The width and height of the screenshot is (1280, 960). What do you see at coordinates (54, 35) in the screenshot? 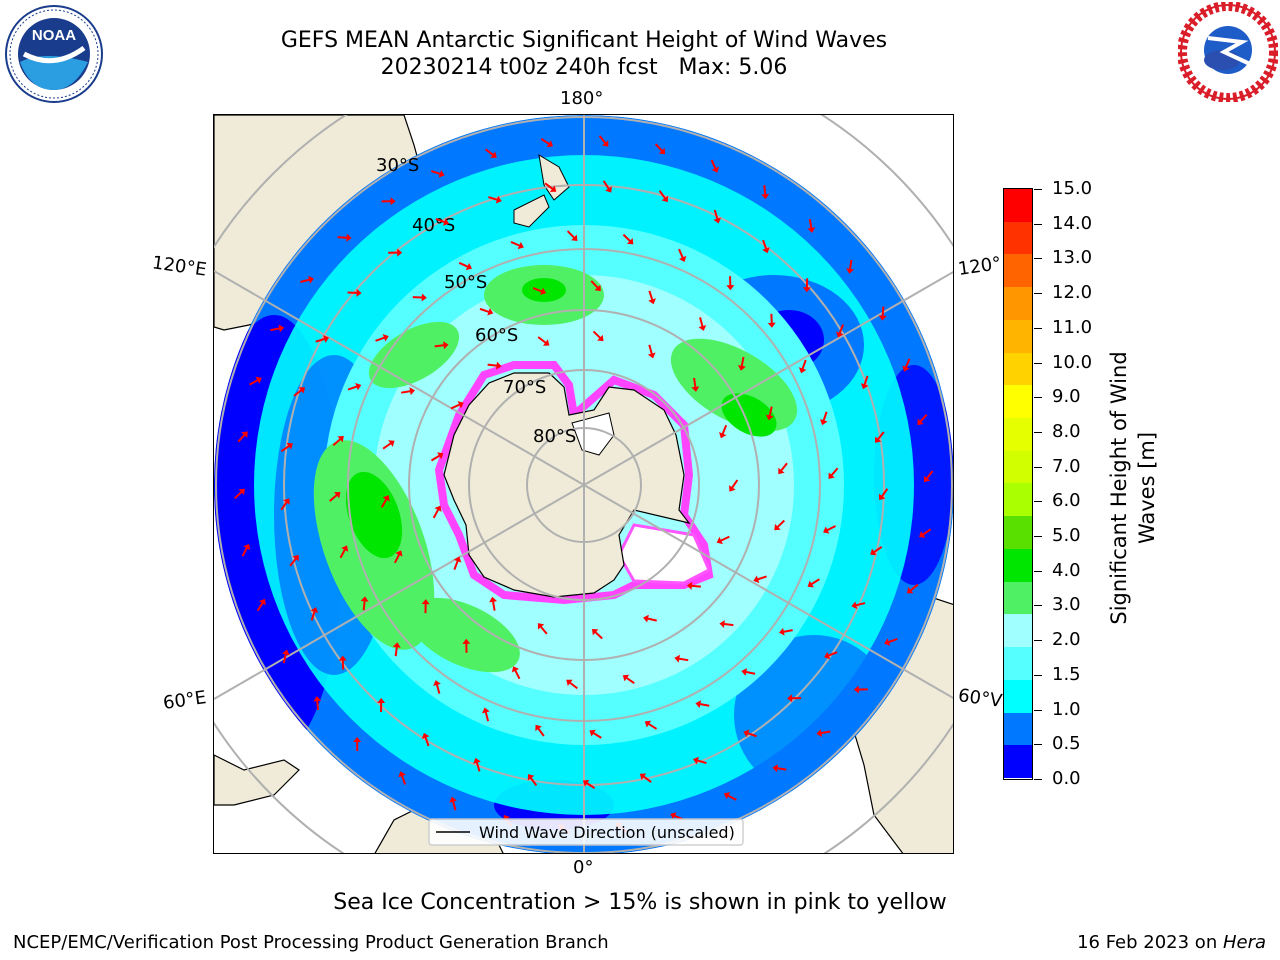
I see `noaa-logo-text: NOAA` at bounding box center [54, 35].